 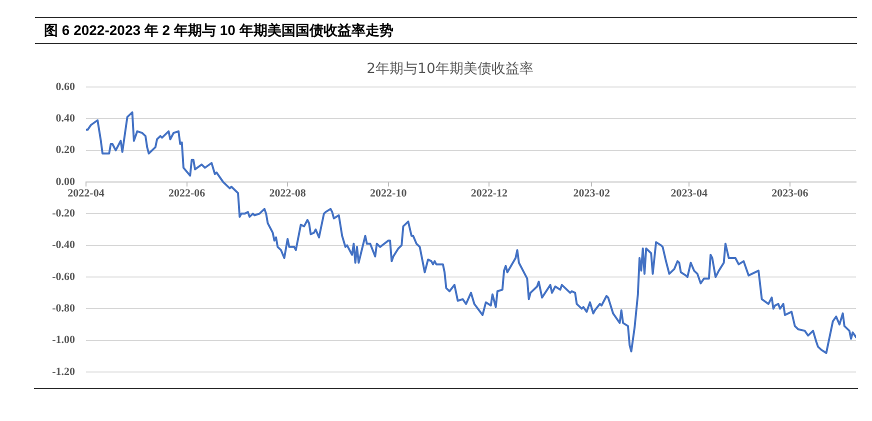 What do you see at coordinates (287, 193) in the screenshot?
I see `x-tick-label: 2022-08` at bounding box center [287, 193].